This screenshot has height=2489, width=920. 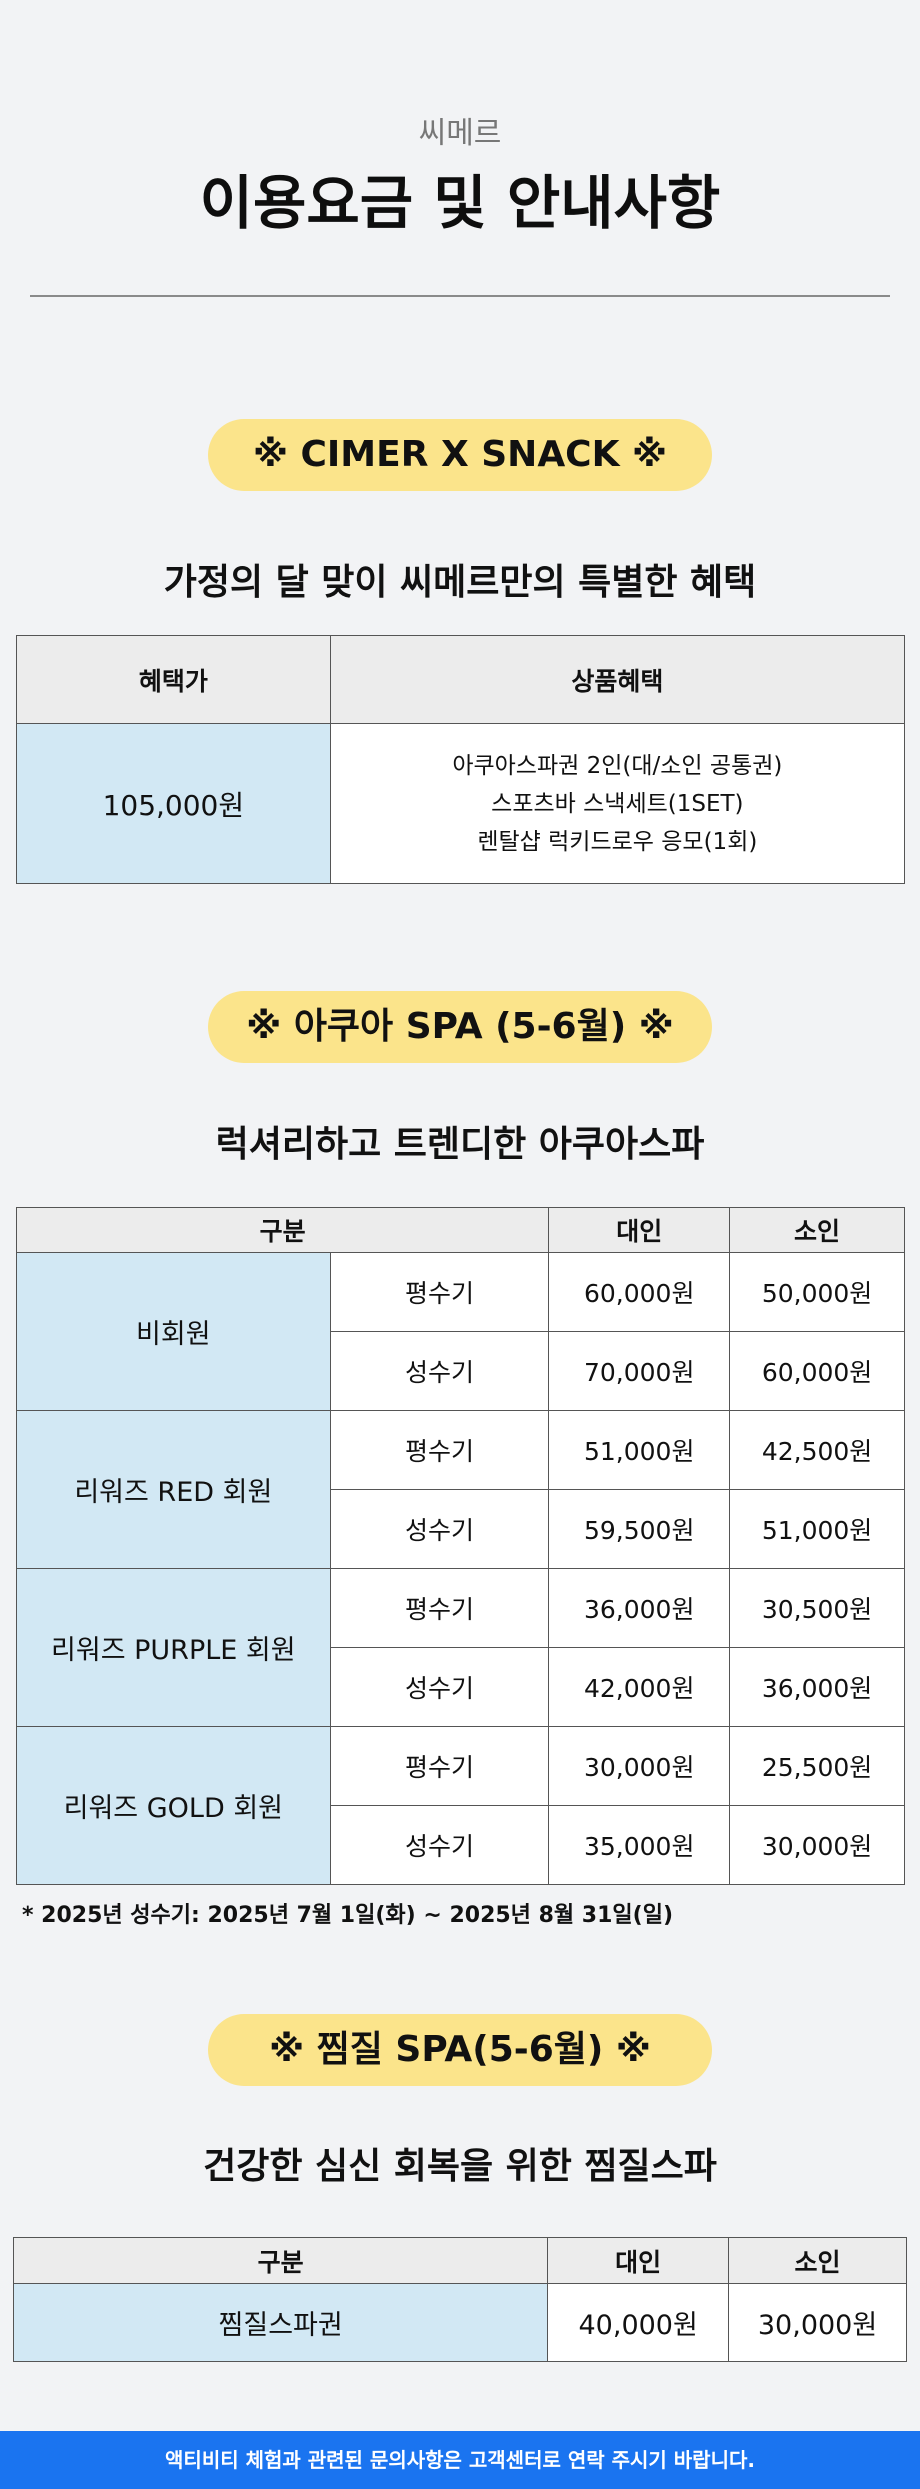 I want to click on table-row: 리워즈 GOLD 회원 평수기 30,000원 25,500원, so click(x=460, y=1805).